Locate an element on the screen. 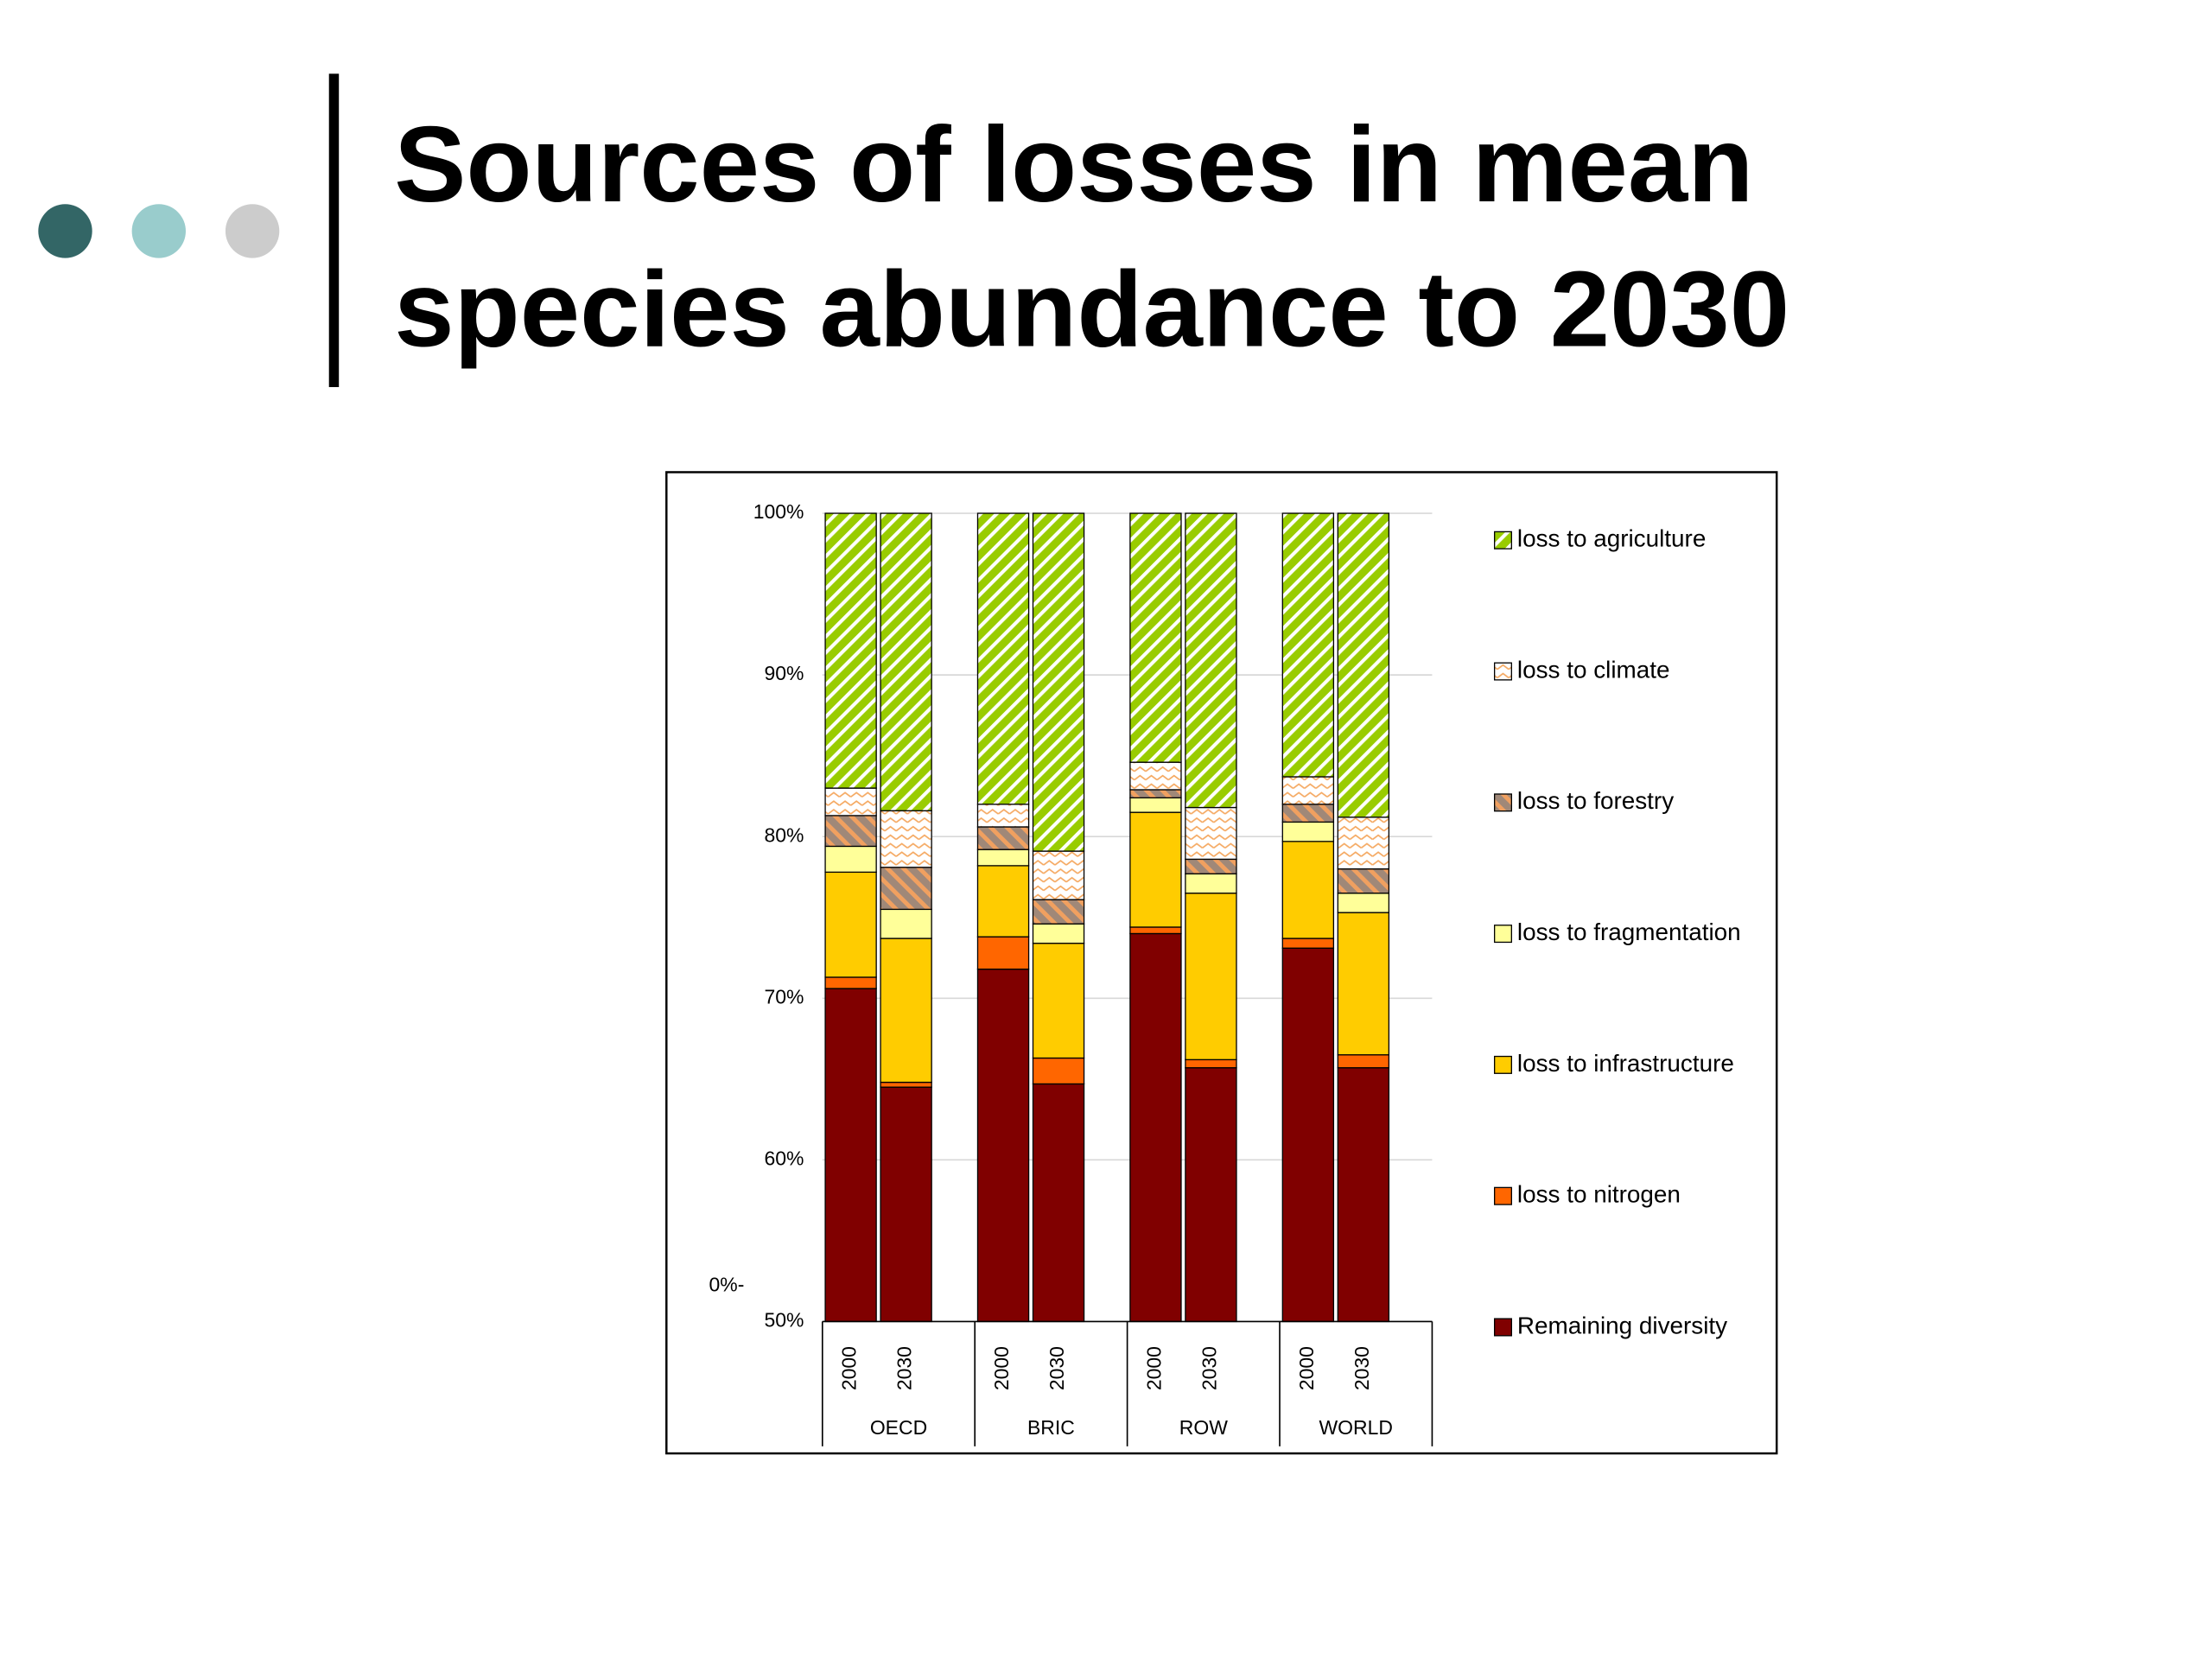 This screenshot has width=2212, height=1659. legend-label: loss to climate is located at coordinates (1593, 669).